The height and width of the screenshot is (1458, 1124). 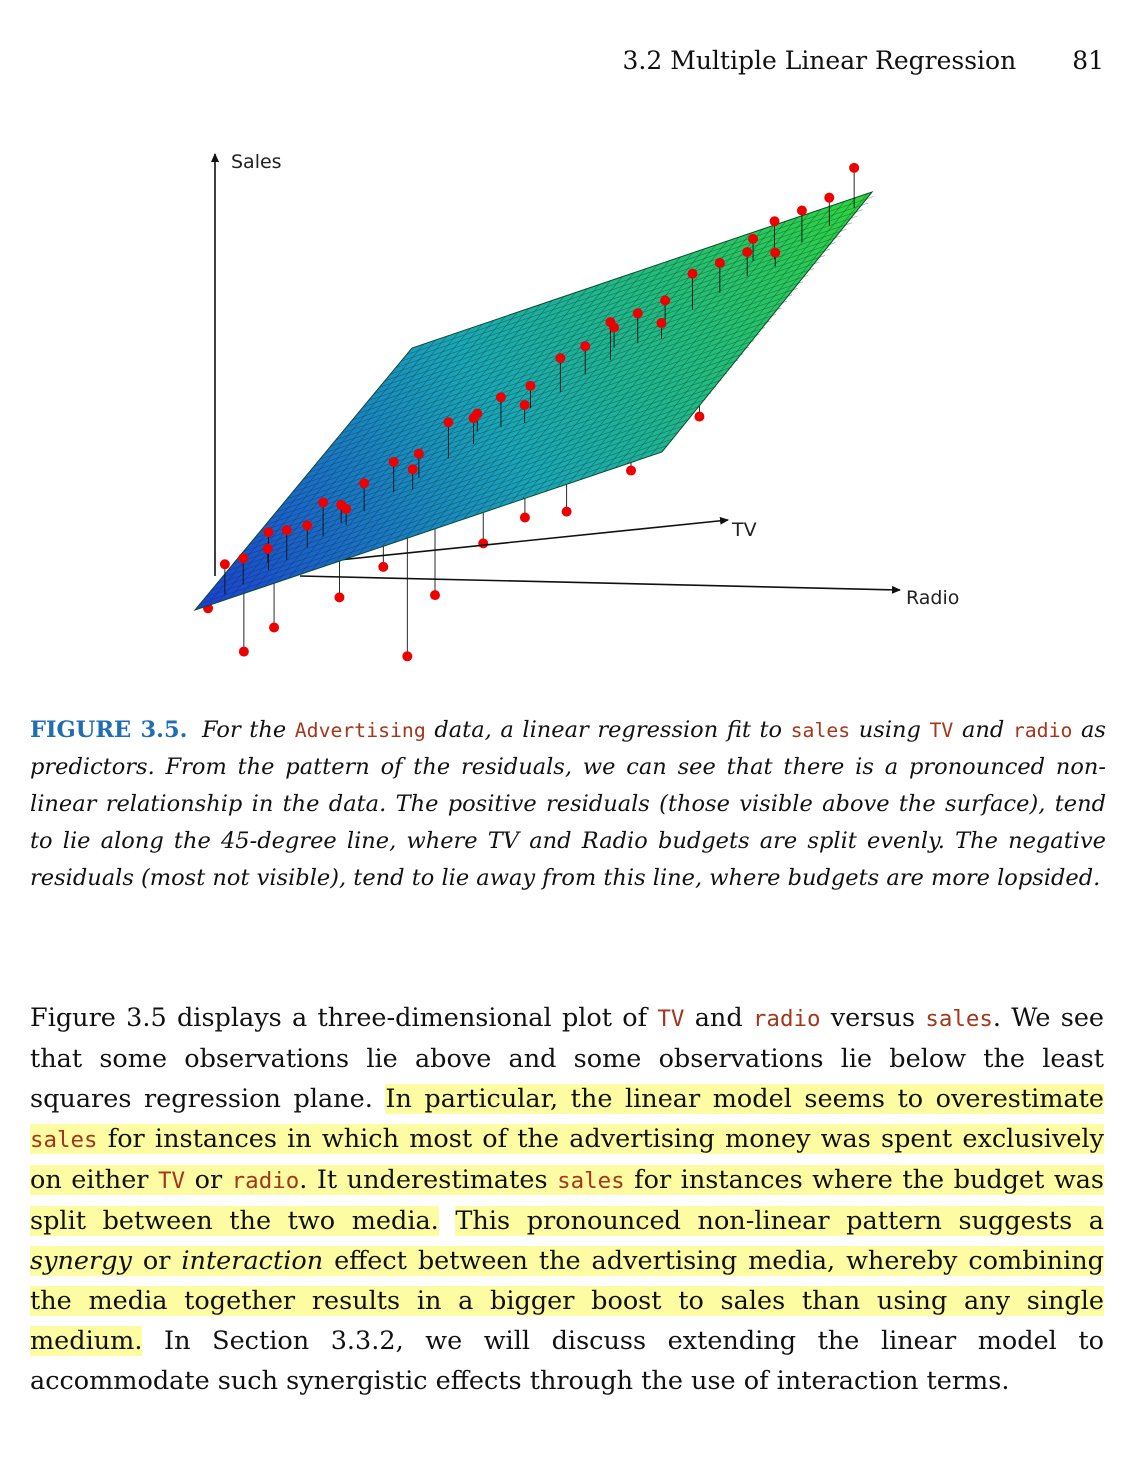 What do you see at coordinates (718, 1018) in the screenshot?
I see `body-text: and` at bounding box center [718, 1018].